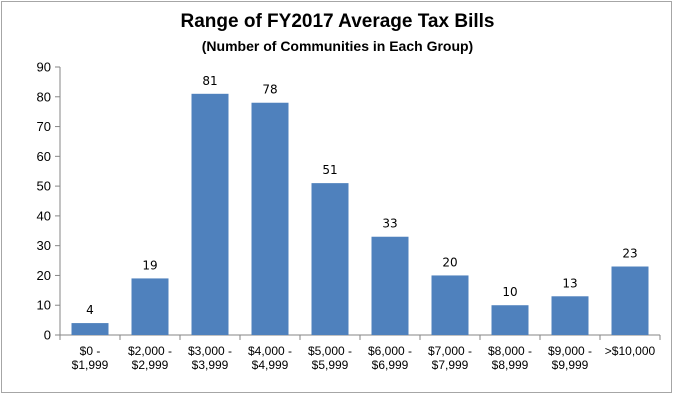 The height and width of the screenshot is (396, 675). What do you see at coordinates (337, 21) in the screenshot?
I see `chart-title: Range of FY2017 Average Tax Bills` at bounding box center [337, 21].